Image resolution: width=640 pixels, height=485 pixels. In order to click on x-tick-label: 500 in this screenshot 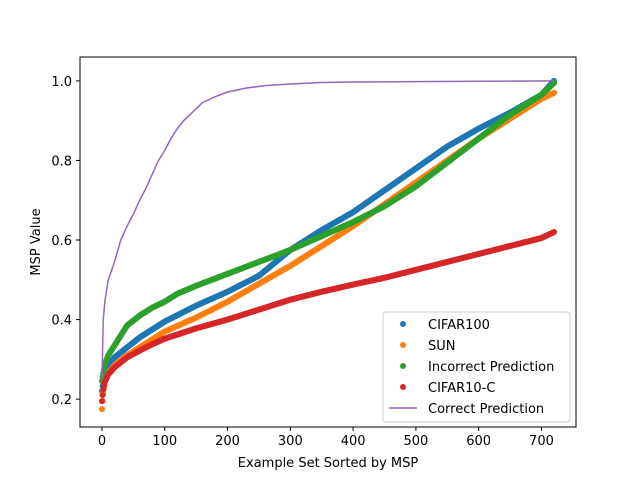, I will do `click(415, 441)`.